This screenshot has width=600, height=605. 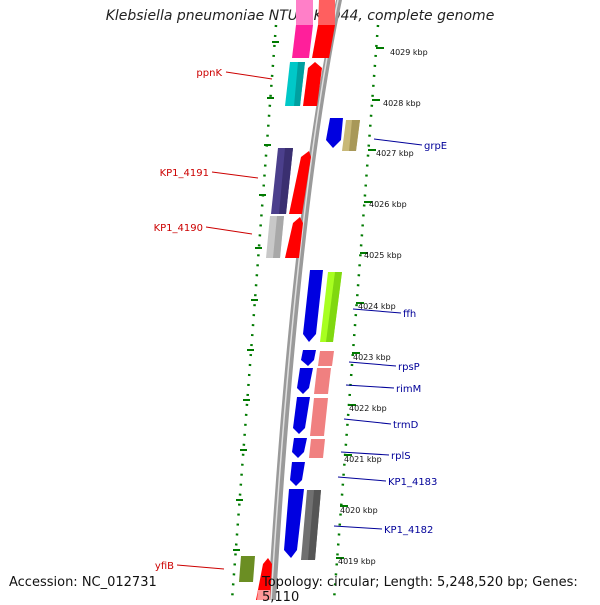 What do you see at coordinates (319, 417) in the screenshot?
I see `gene-trmD-pink` at bounding box center [319, 417].